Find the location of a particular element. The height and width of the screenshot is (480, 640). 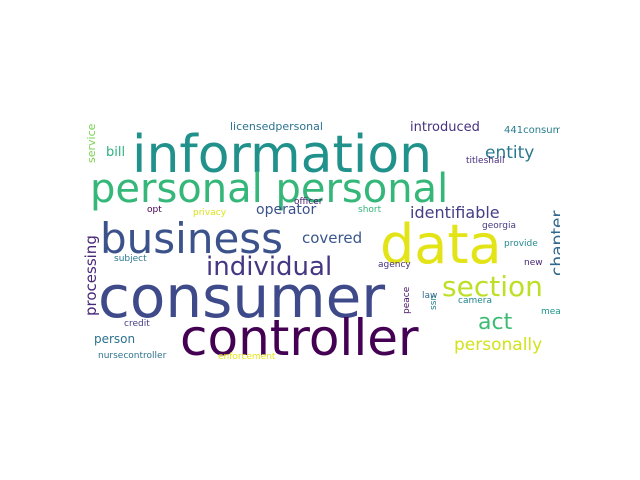

word-entity: entity is located at coordinates (510, 153).